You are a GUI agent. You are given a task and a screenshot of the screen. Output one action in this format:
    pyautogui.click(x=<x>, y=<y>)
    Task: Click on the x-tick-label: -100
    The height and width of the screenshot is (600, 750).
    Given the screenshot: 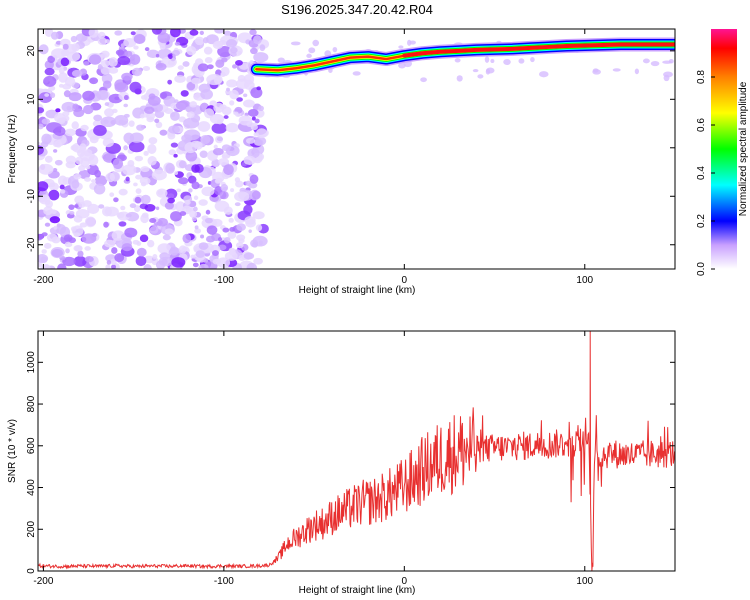 What is the action you would take?
    pyautogui.click(x=224, y=280)
    